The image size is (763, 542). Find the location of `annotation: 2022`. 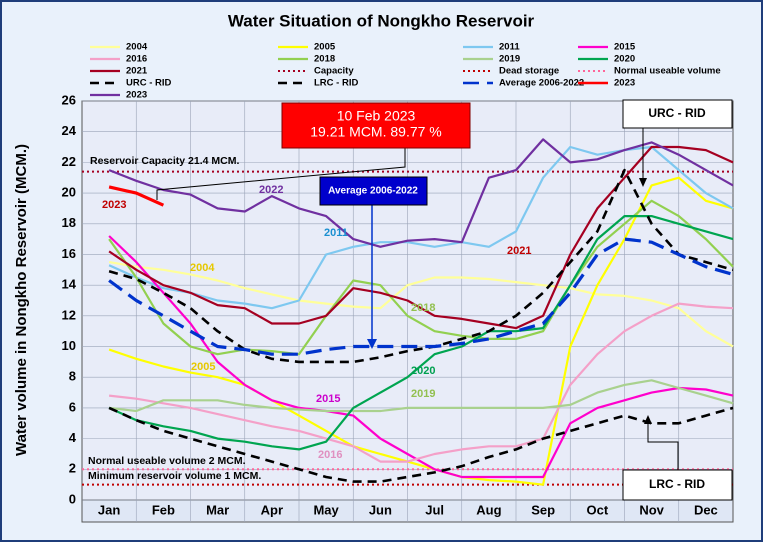

annotation: 2022 is located at coordinates (271, 190).